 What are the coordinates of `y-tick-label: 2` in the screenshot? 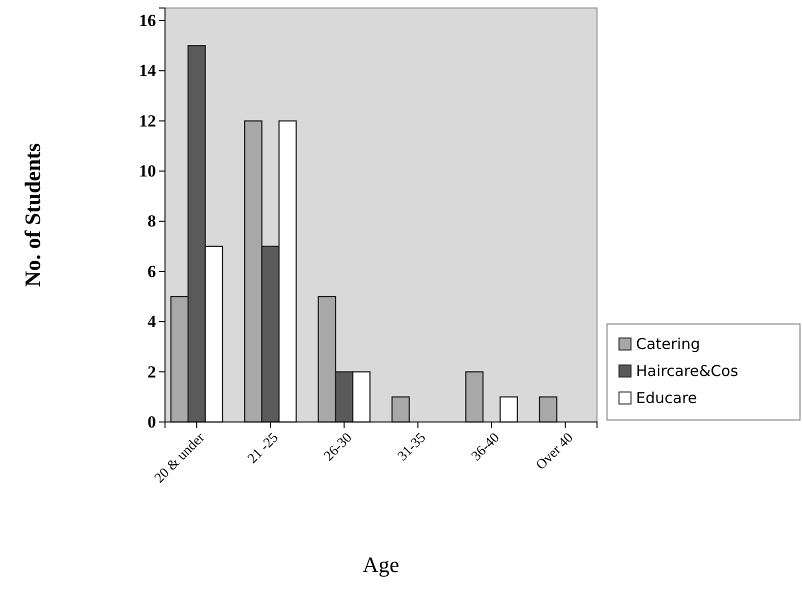 It's located at (152, 372).